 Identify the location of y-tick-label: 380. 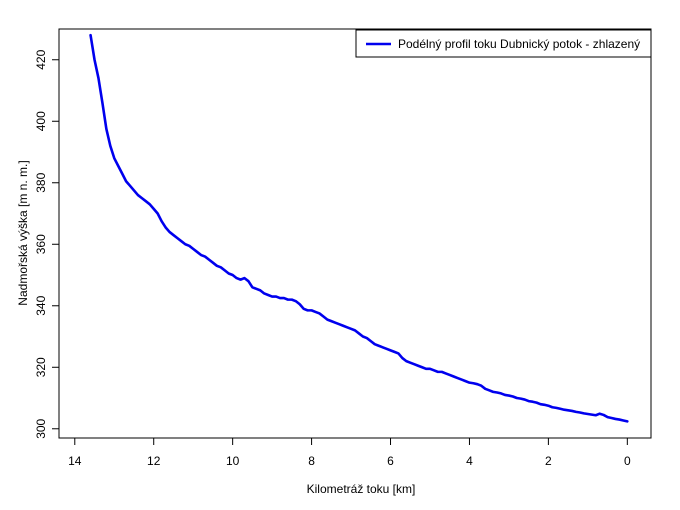
(41, 182).